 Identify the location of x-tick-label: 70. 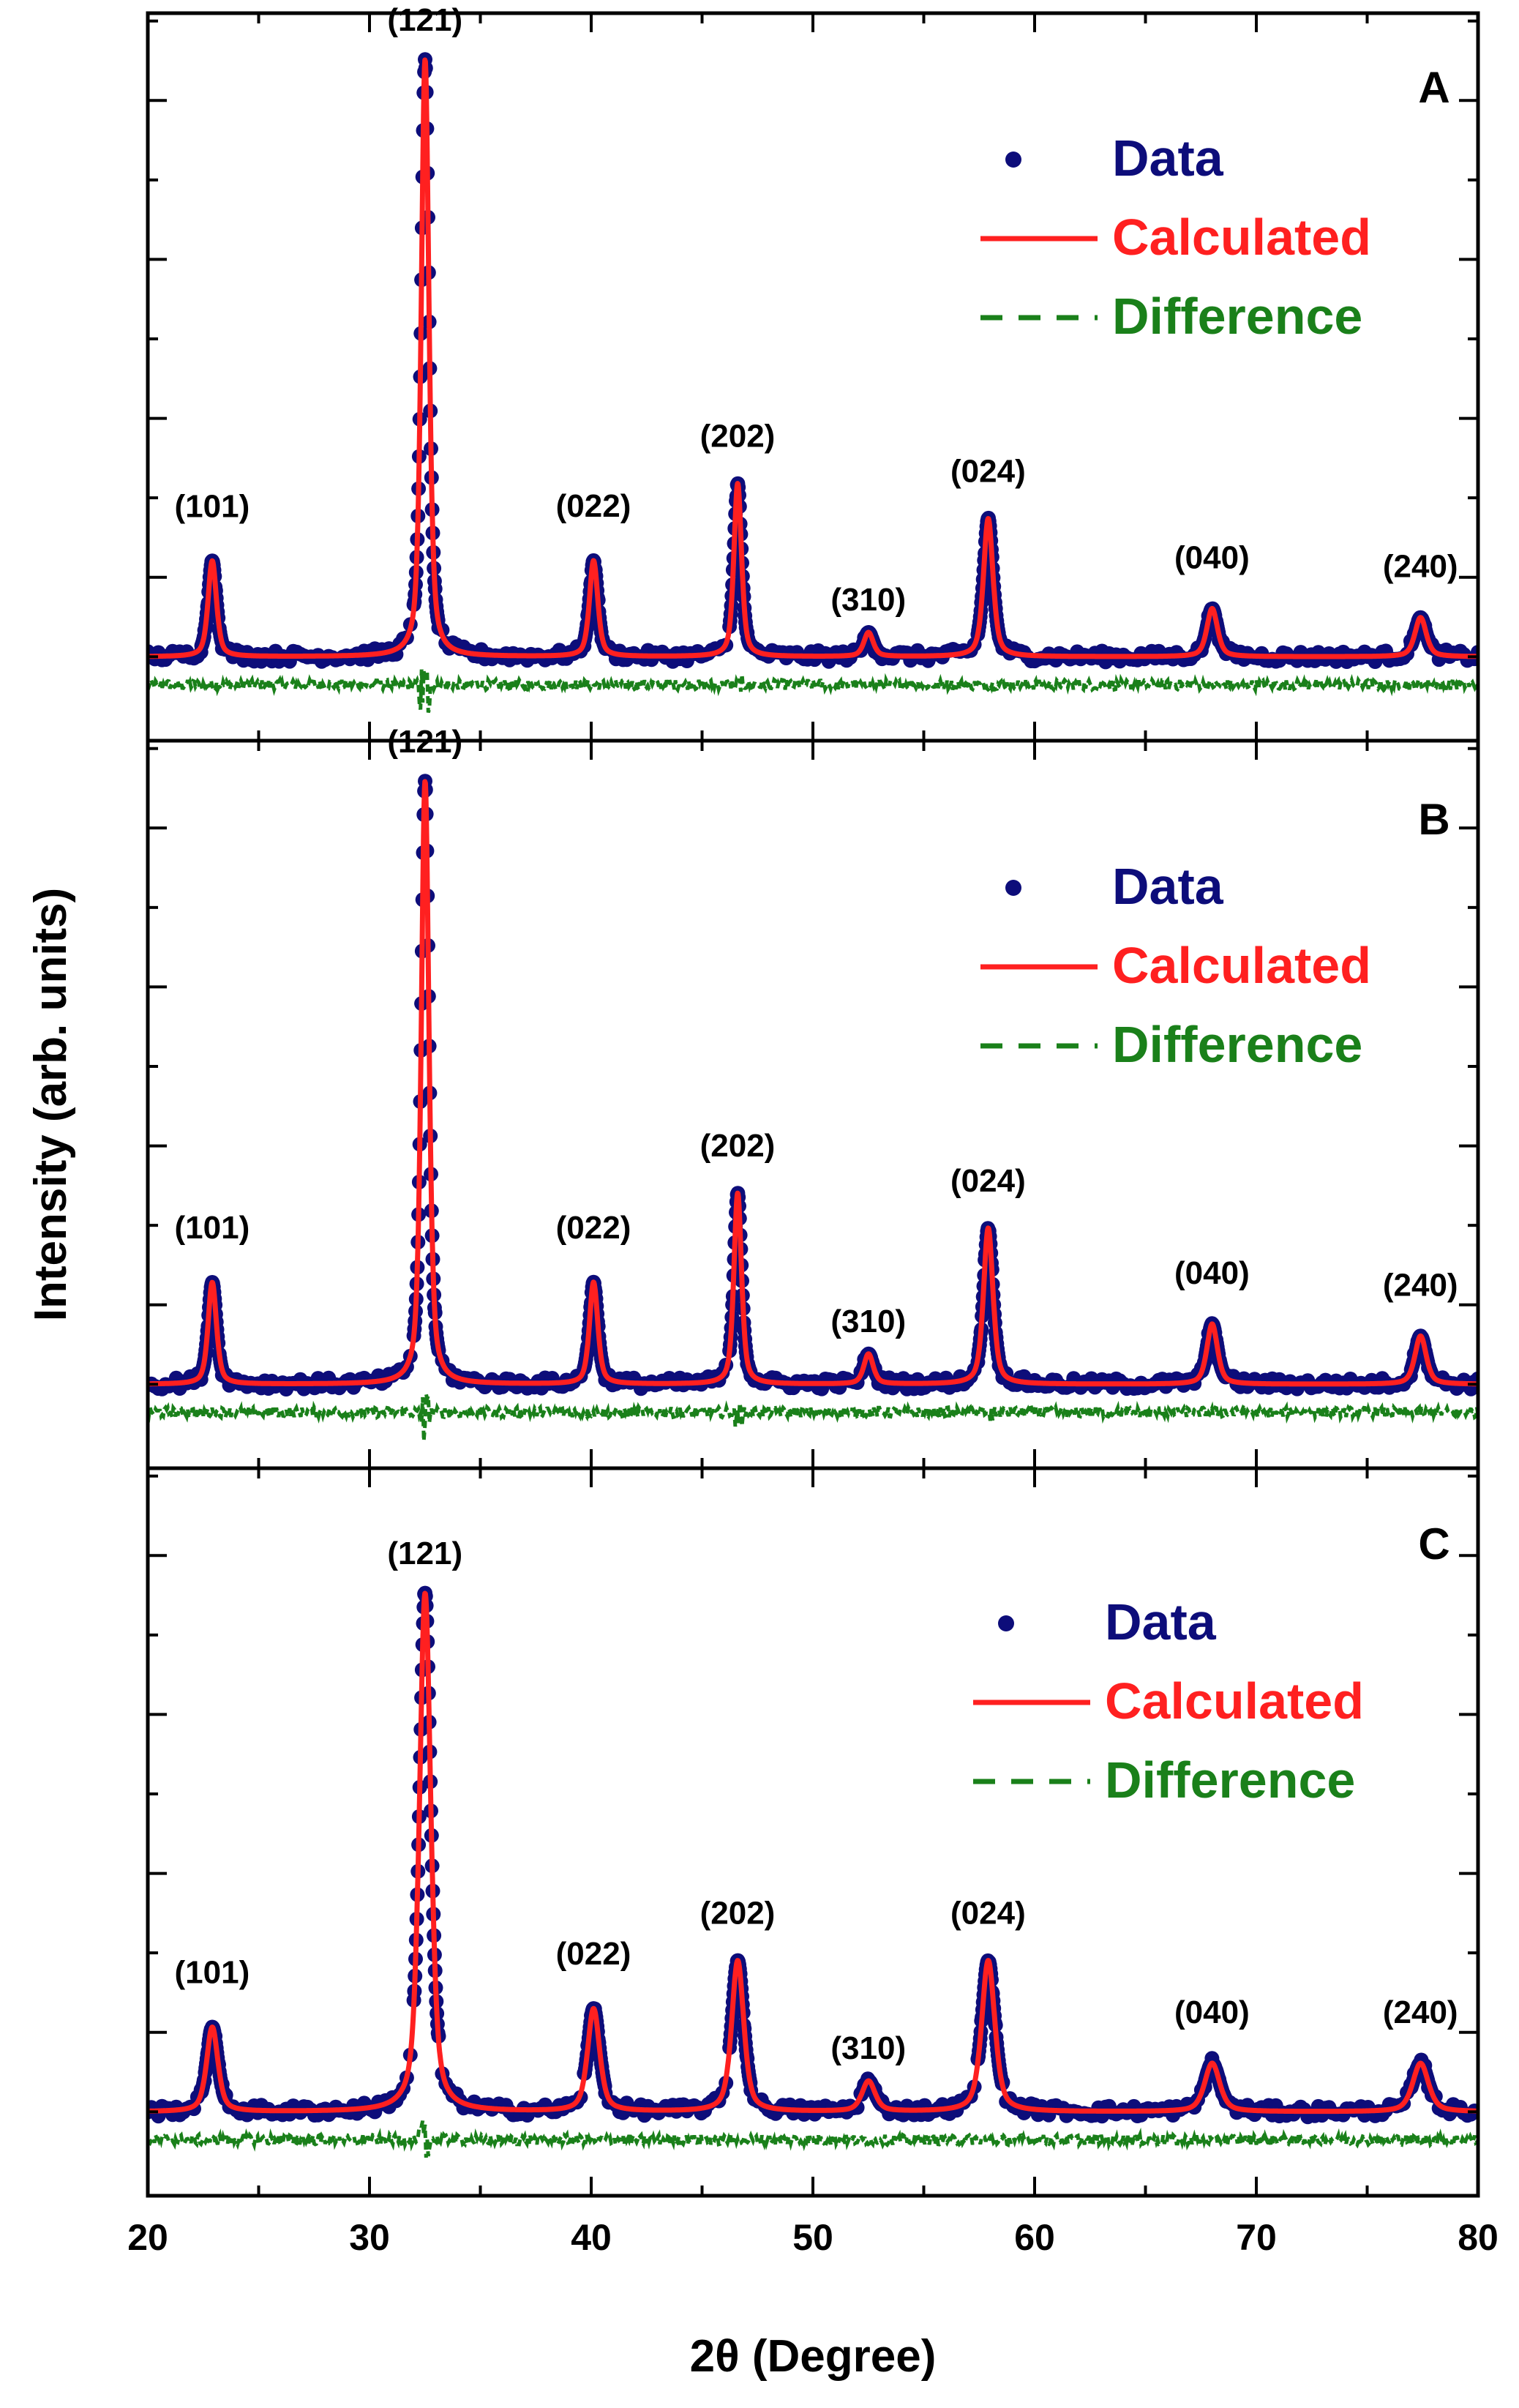
(1257, 2237).